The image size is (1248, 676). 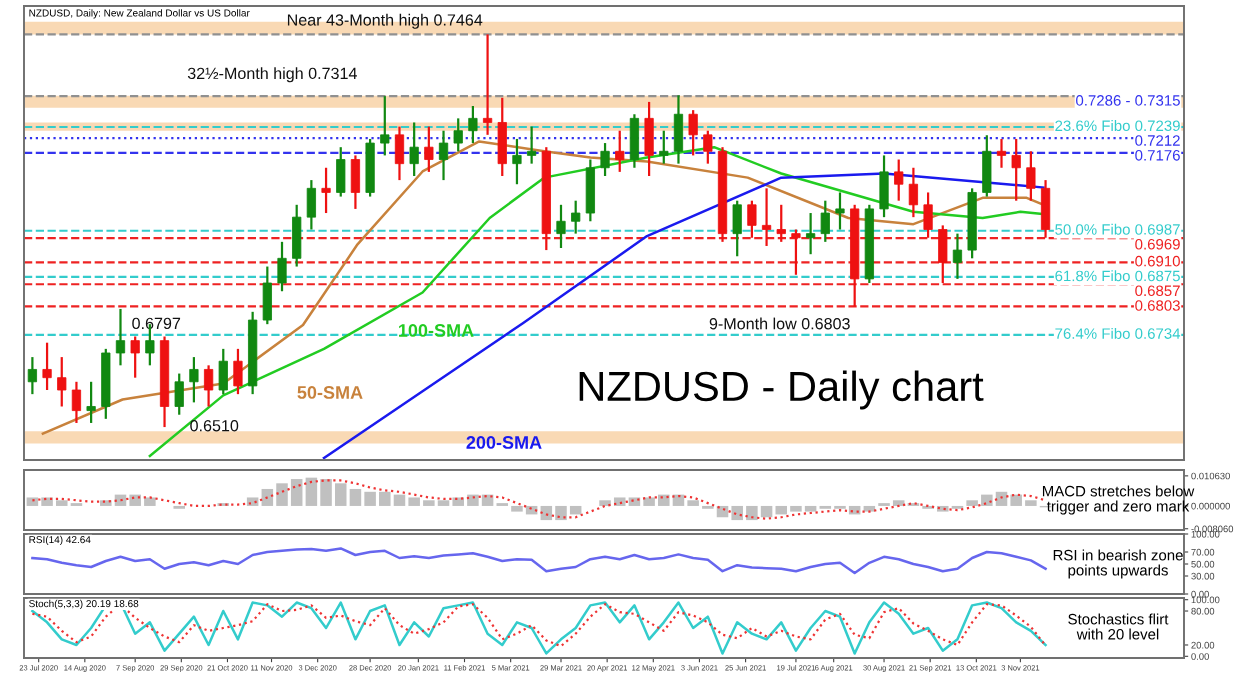 I want to click on annotation: 9-Month low 0.6803, so click(x=779, y=323).